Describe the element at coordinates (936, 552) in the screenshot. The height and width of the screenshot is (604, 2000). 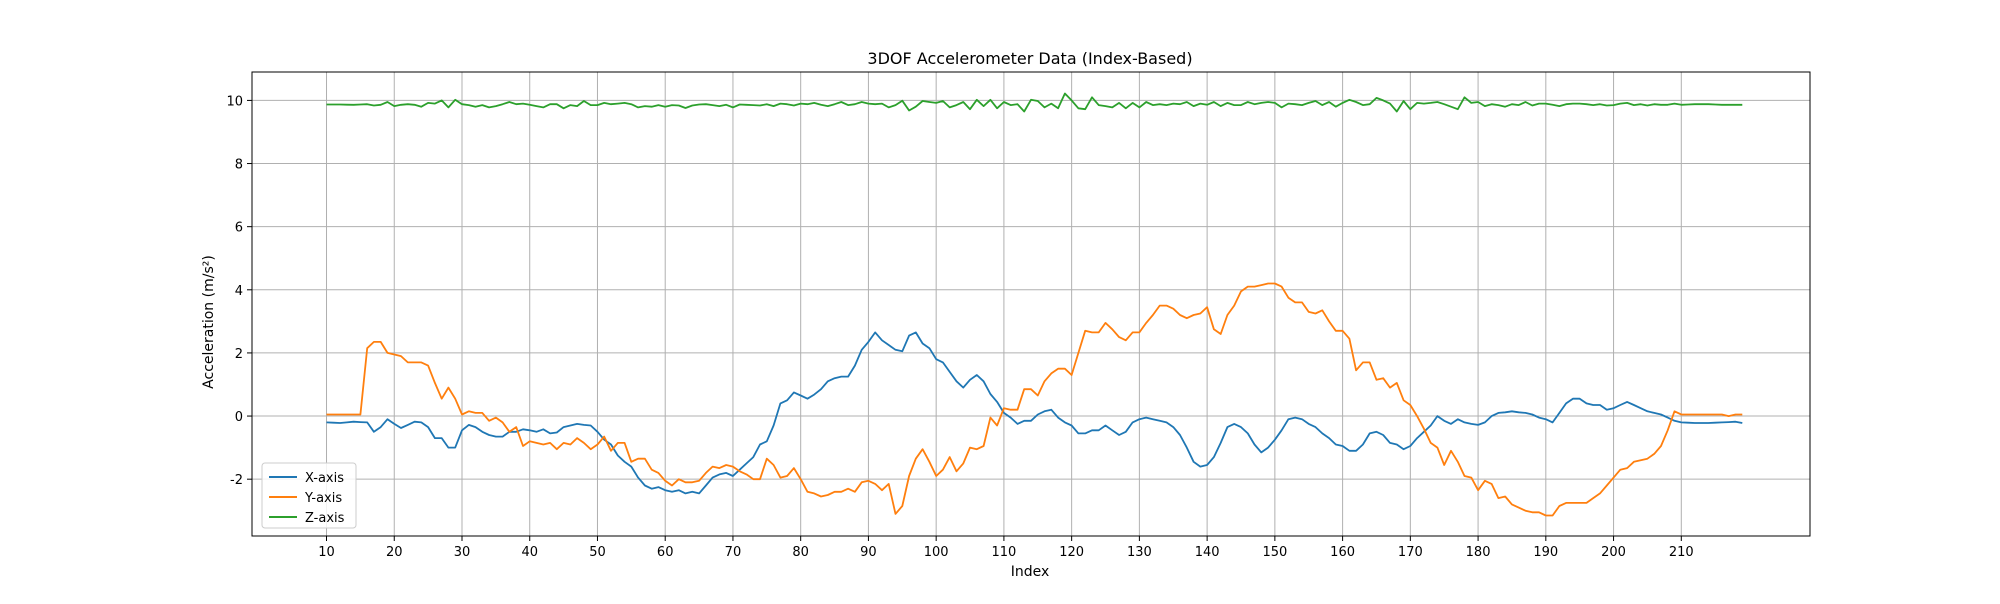
I see `x-tick-label: 100` at that location.